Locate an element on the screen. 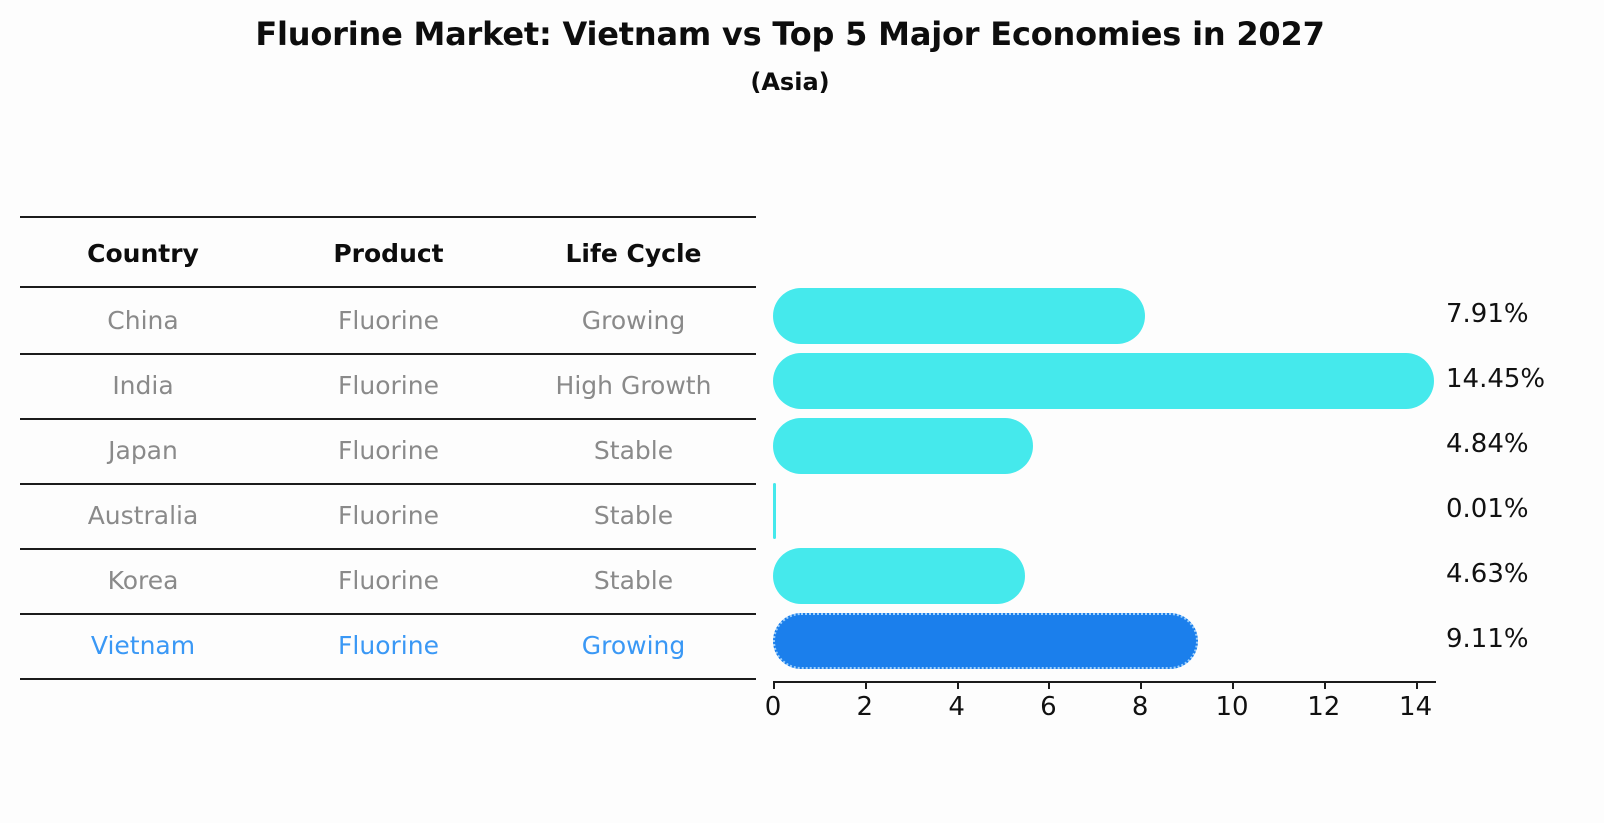  table-row: Korea Fluorine Stable is located at coordinates (388, 580).